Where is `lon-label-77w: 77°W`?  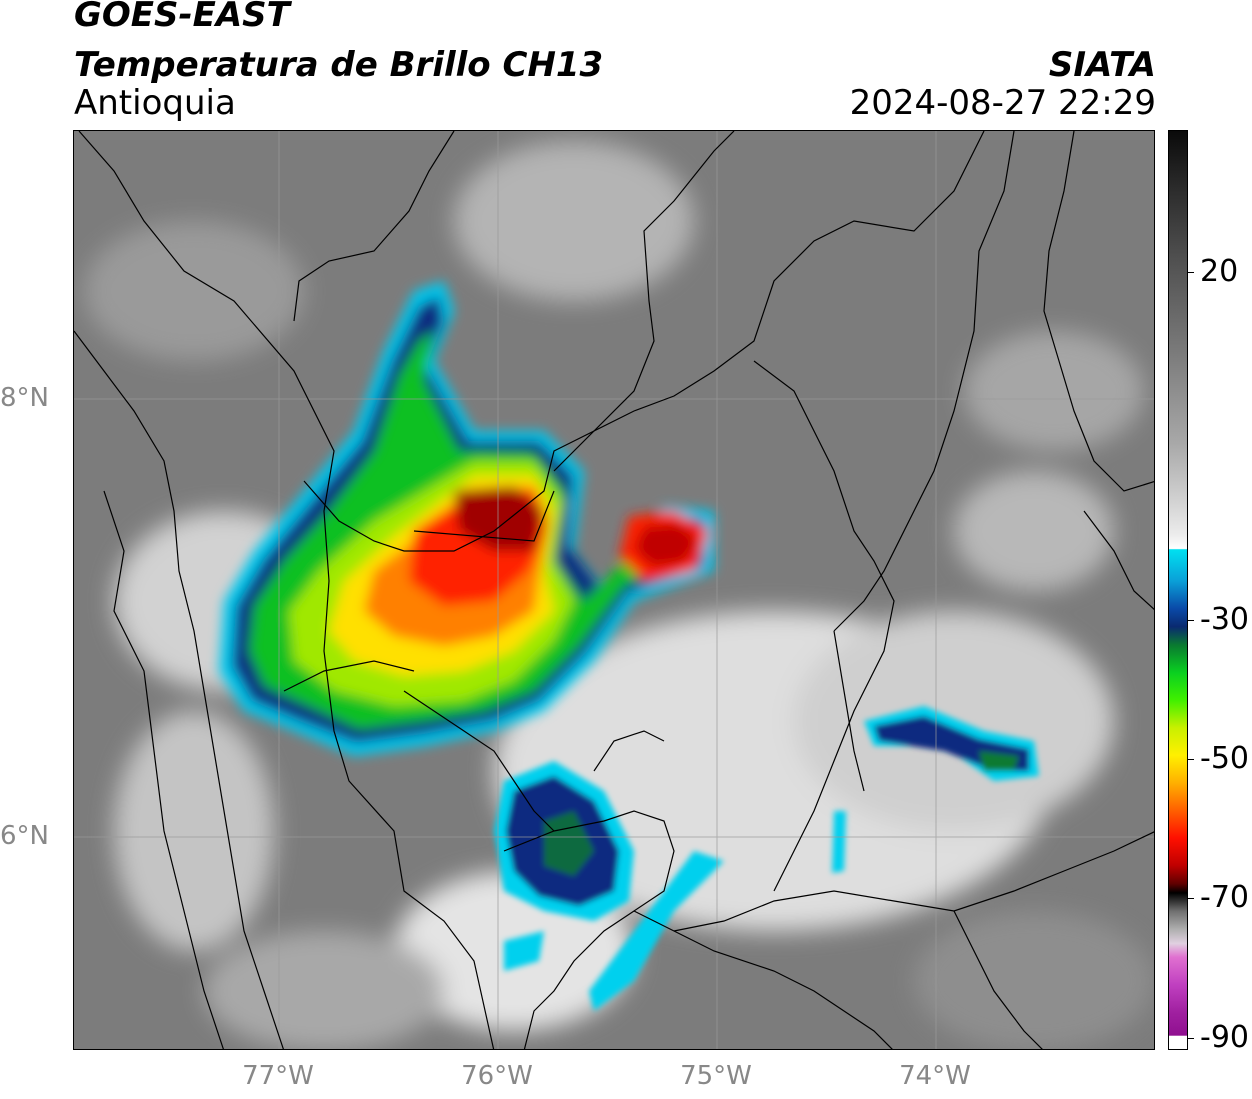
lon-label-77w: 77°W is located at coordinates (278, 1076).